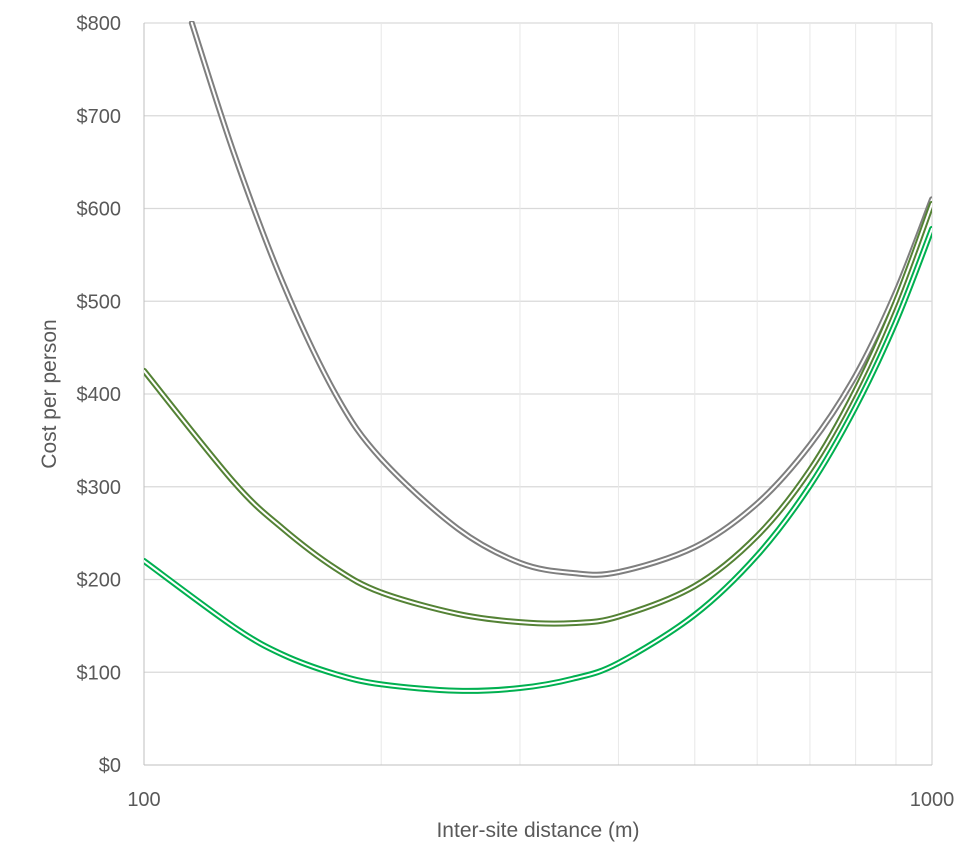 This screenshot has width=977, height=850. Describe the element at coordinates (99, 581) in the screenshot. I see `y-tick-label: $200` at that location.